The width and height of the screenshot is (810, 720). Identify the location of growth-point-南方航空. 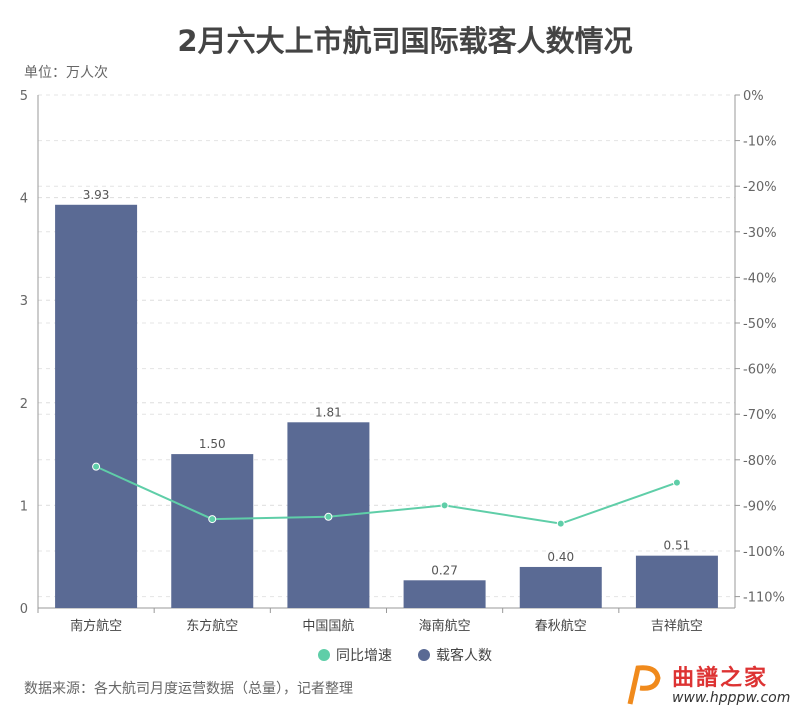
(96, 466).